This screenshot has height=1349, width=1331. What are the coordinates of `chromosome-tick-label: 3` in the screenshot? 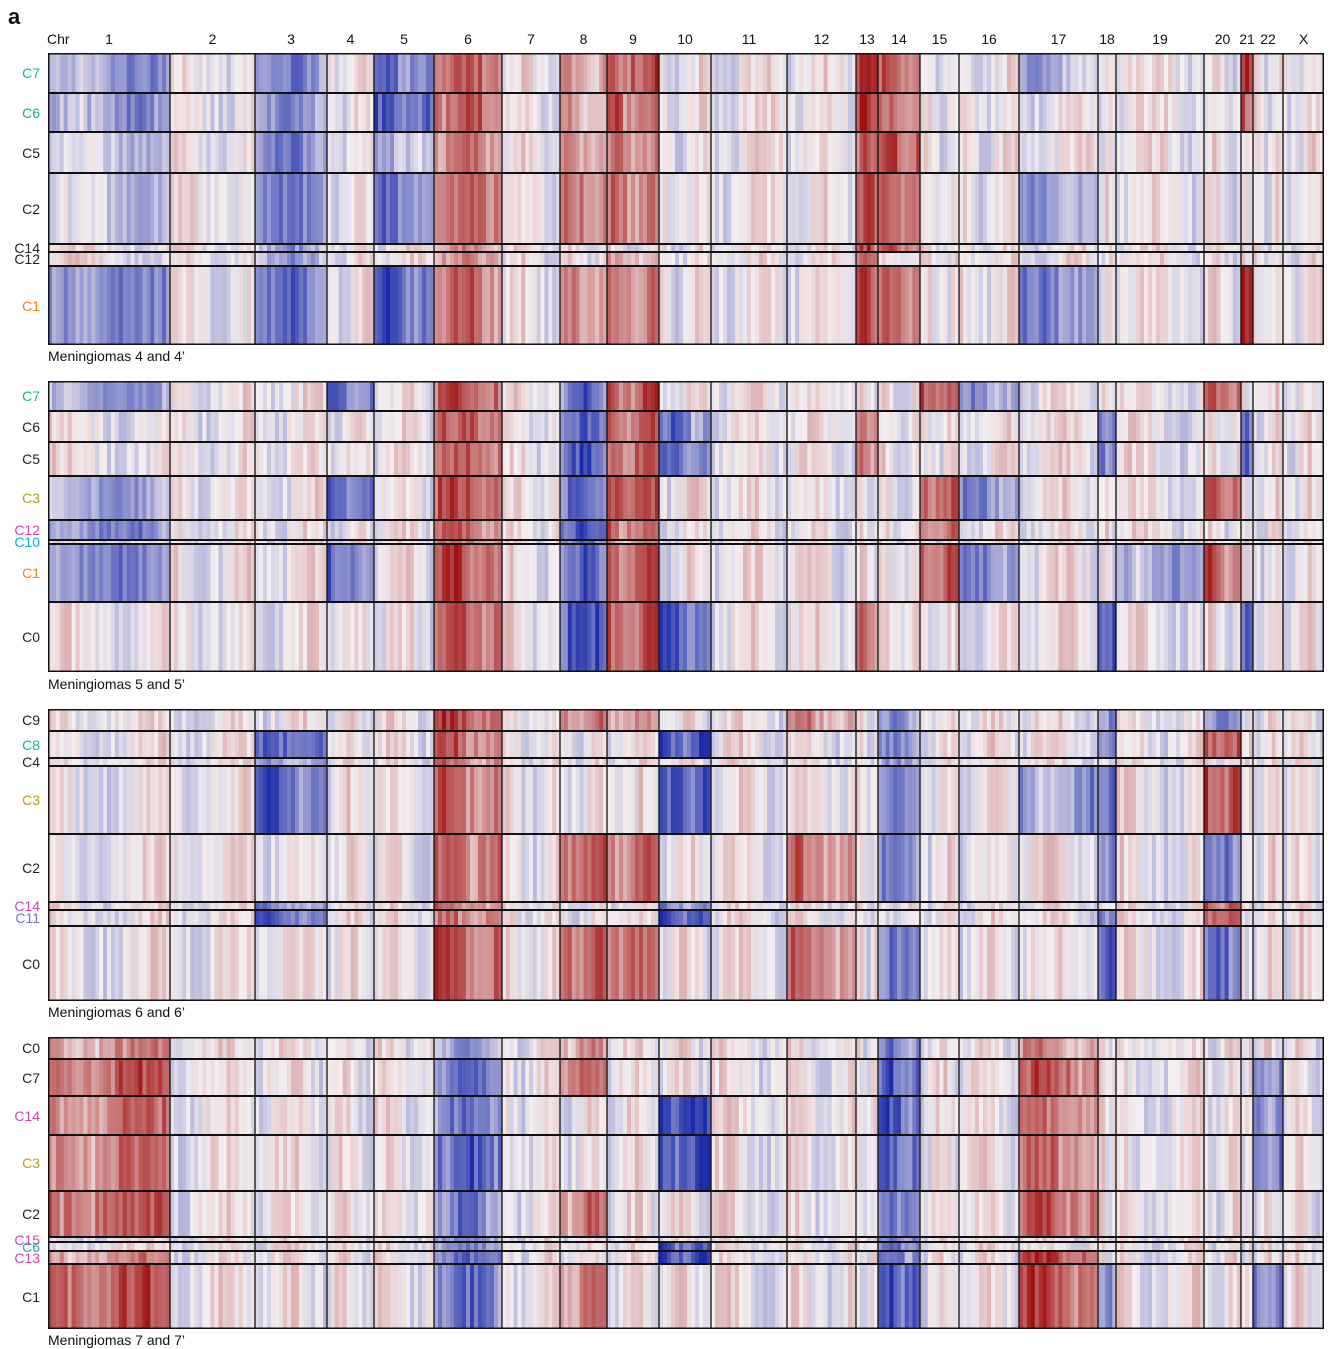 It's located at (291, 39).